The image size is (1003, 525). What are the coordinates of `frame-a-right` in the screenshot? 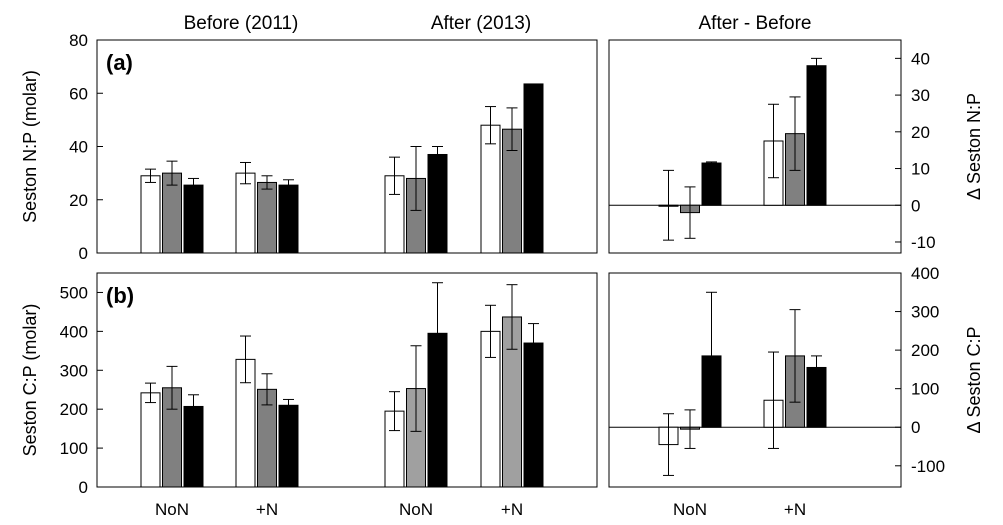 It's located at (755, 146).